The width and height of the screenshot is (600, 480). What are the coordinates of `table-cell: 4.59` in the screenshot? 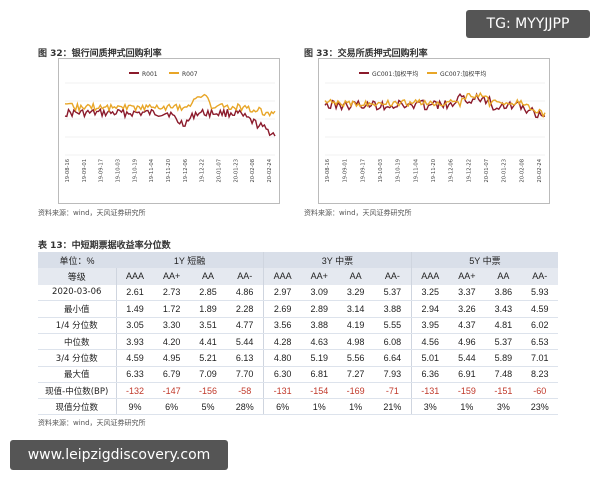 It's located at (134, 358).